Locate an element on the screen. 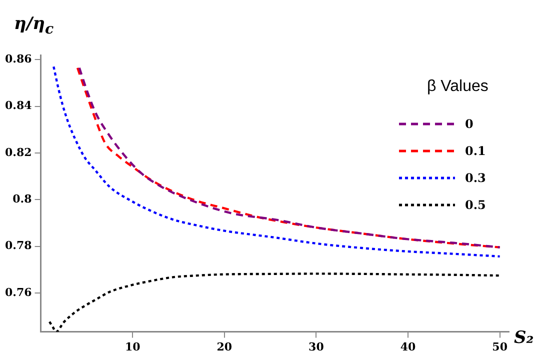 This screenshot has height=359, width=540. legend-label: 0.3 is located at coordinates (475, 177).